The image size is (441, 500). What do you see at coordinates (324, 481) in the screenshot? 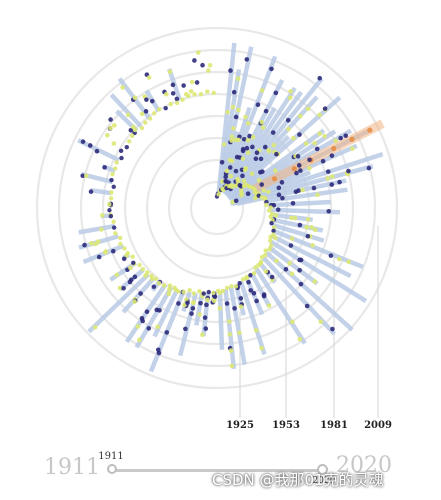
I see `slider-end-value: 2020` at bounding box center [324, 481].